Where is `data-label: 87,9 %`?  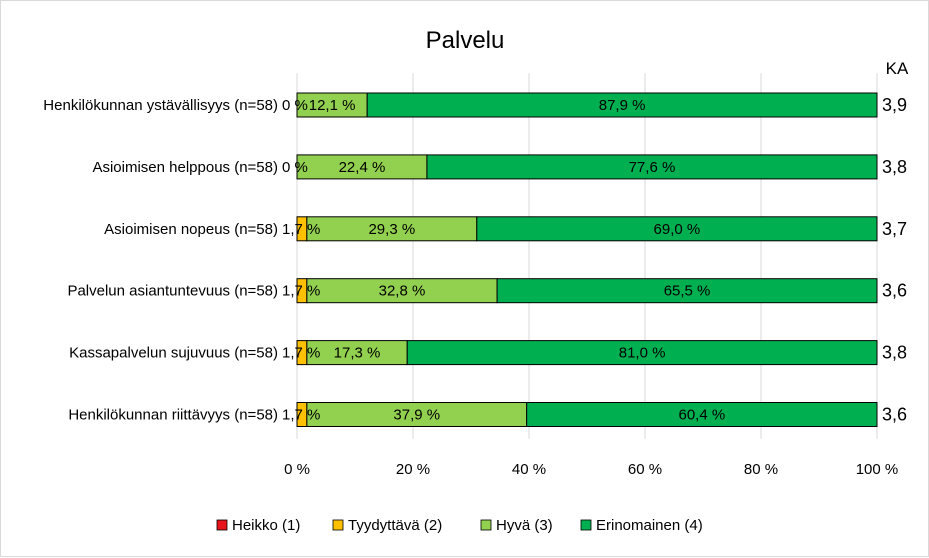 data-label: 87,9 % is located at coordinates (622, 105).